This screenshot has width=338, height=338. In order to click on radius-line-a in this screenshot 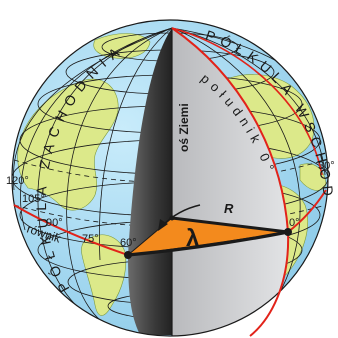, I will do `click(230, 225)`.